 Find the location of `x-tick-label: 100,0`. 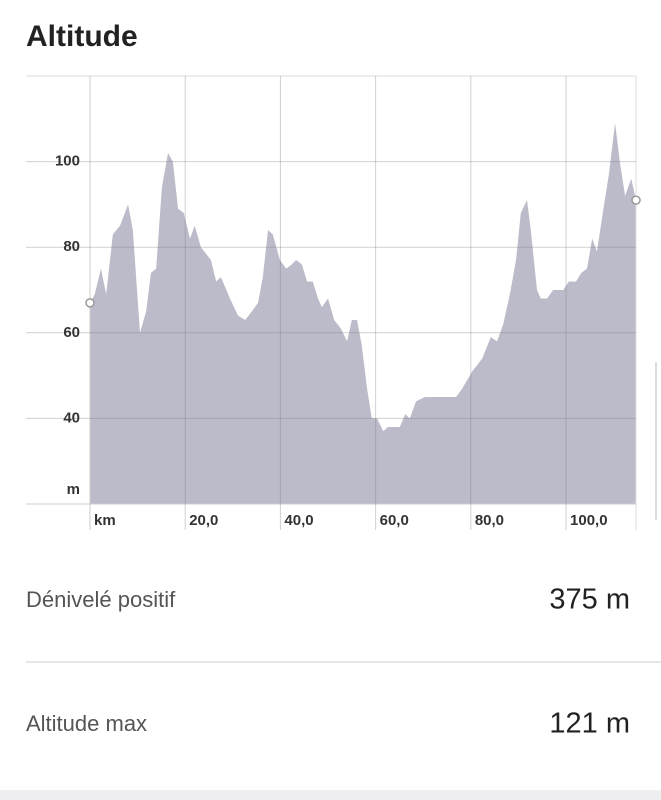

x-tick-label: 100,0 is located at coordinates (589, 520).